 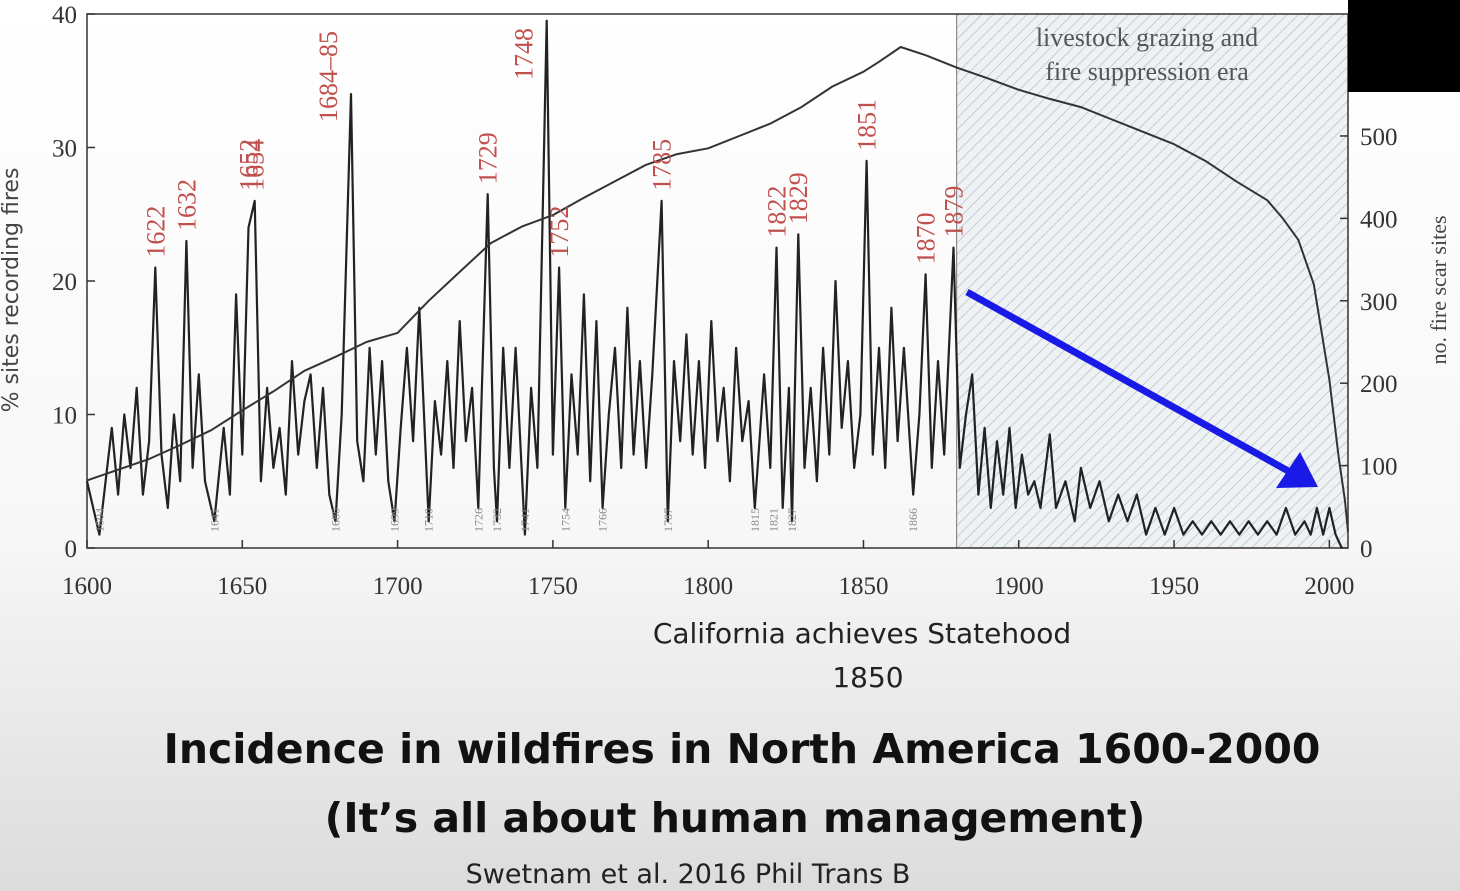 What do you see at coordinates (755, 520) in the screenshot?
I see `low-label: 1815` at bounding box center [755, 520].